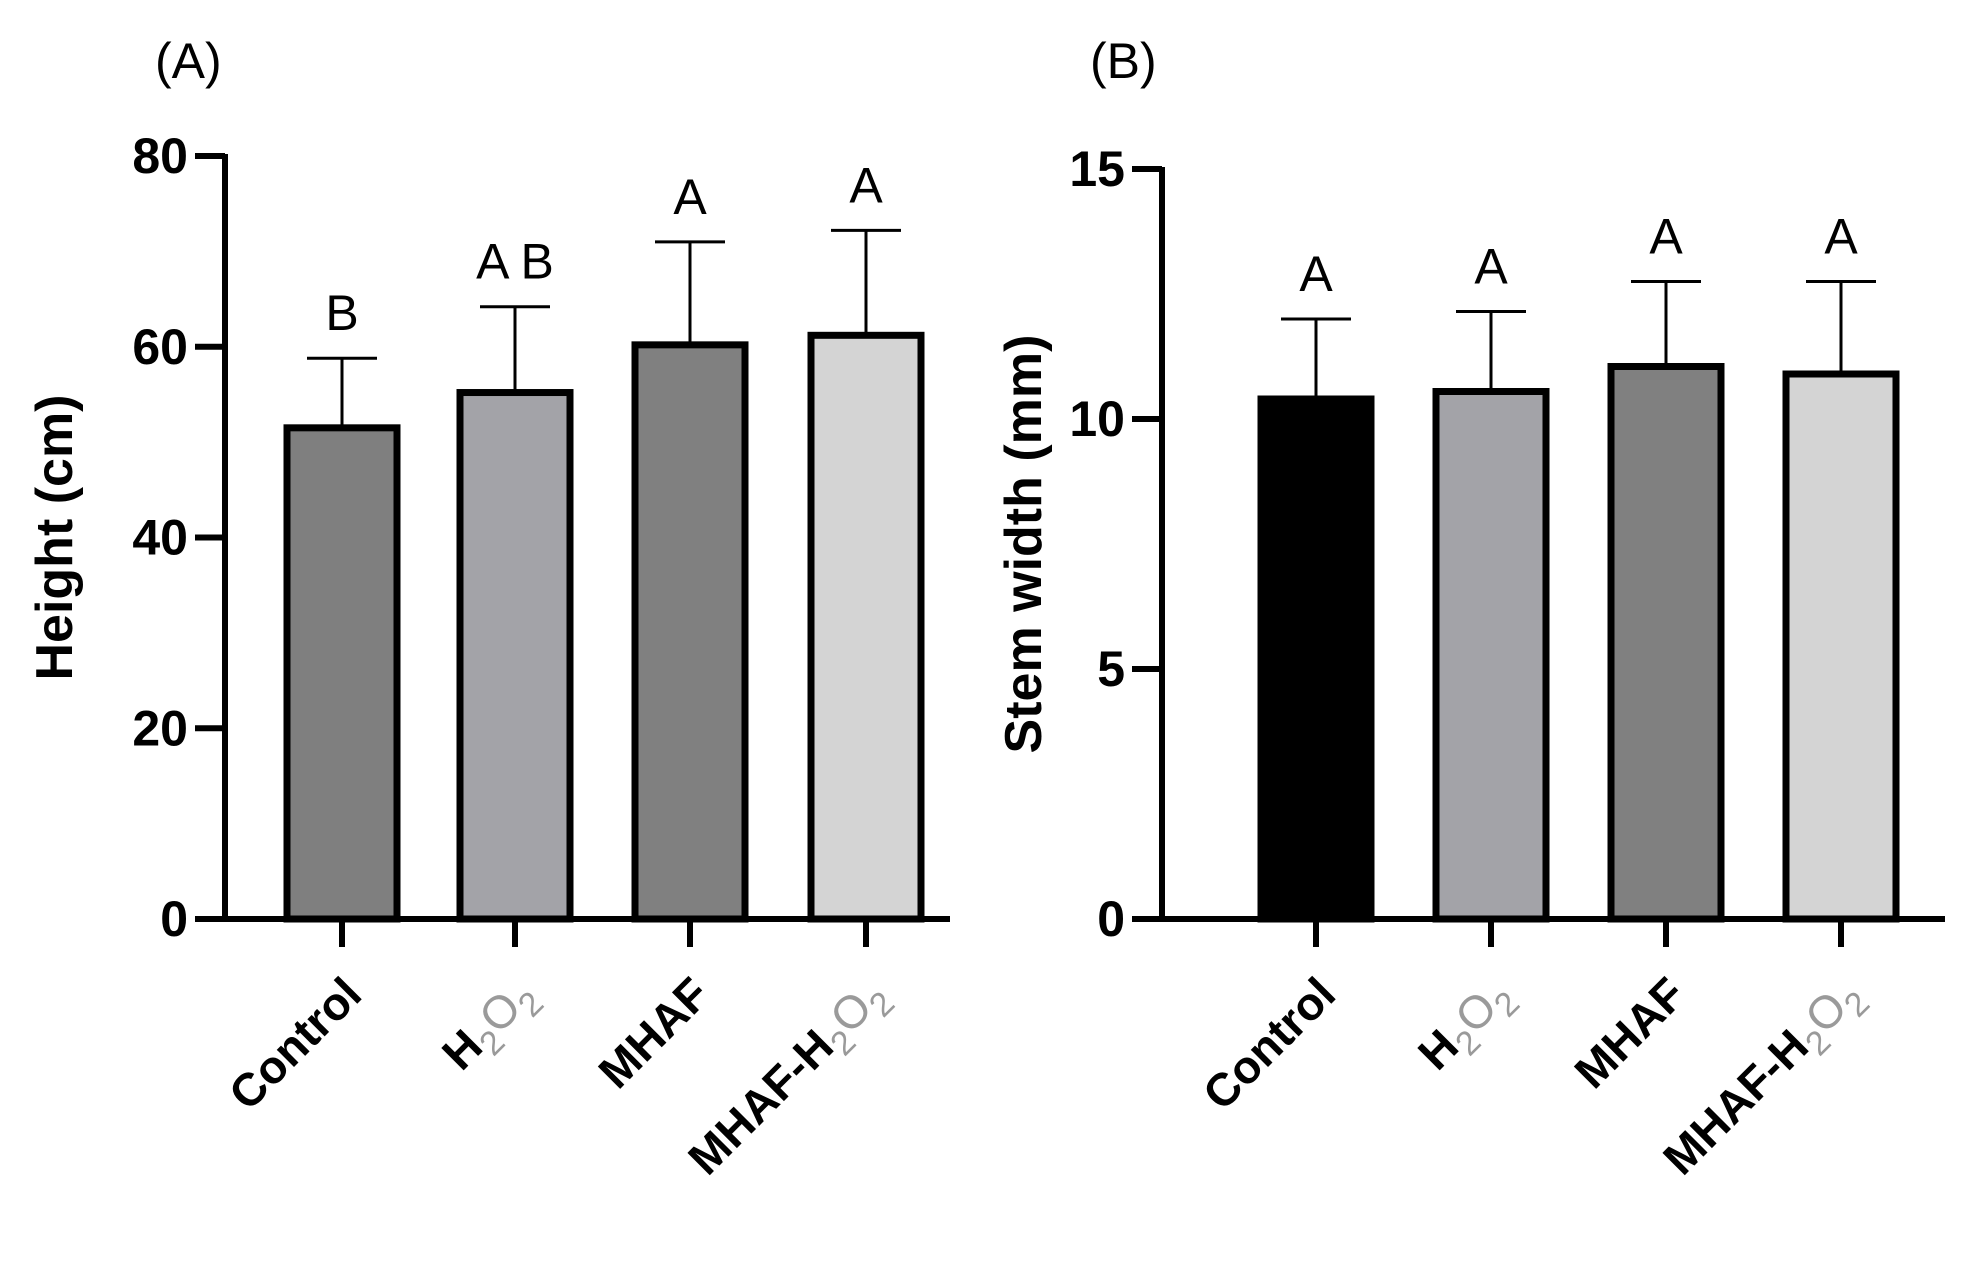  What do you see at coordinates (188, 61) in the screenshot?
I see `panel-label: (A)` at bounding box center [188, 61].